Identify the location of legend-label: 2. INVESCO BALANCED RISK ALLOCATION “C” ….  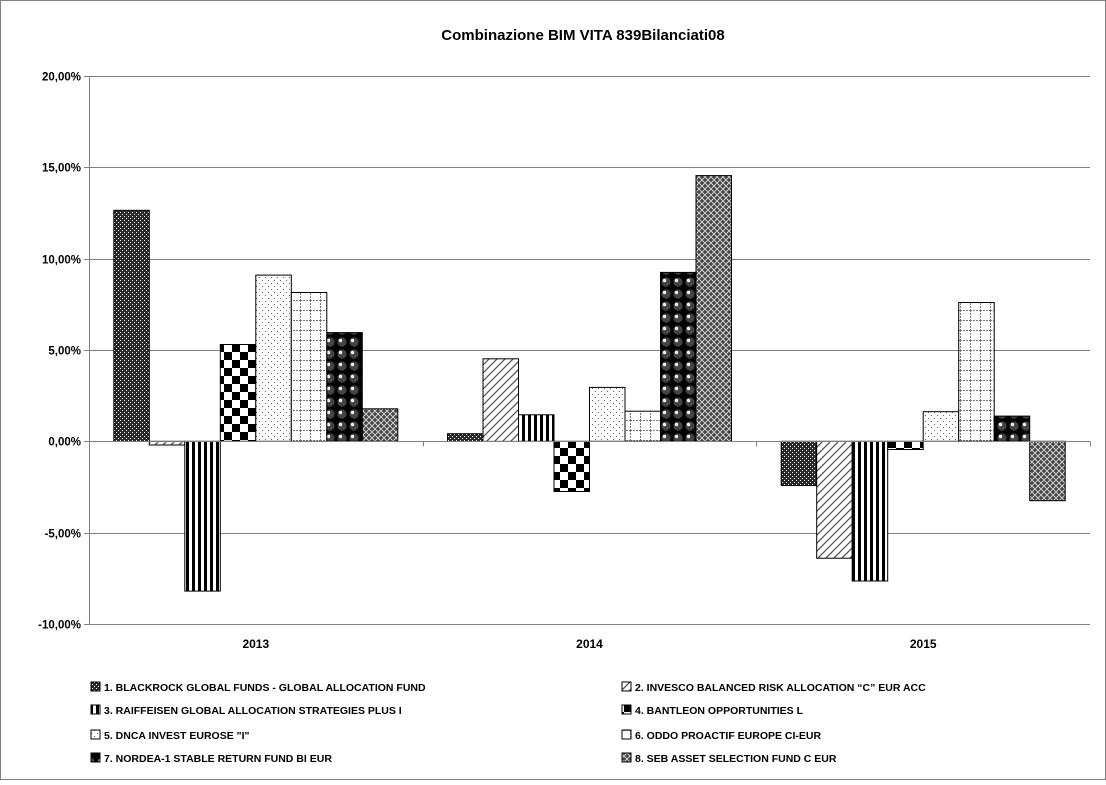
(780, 688).